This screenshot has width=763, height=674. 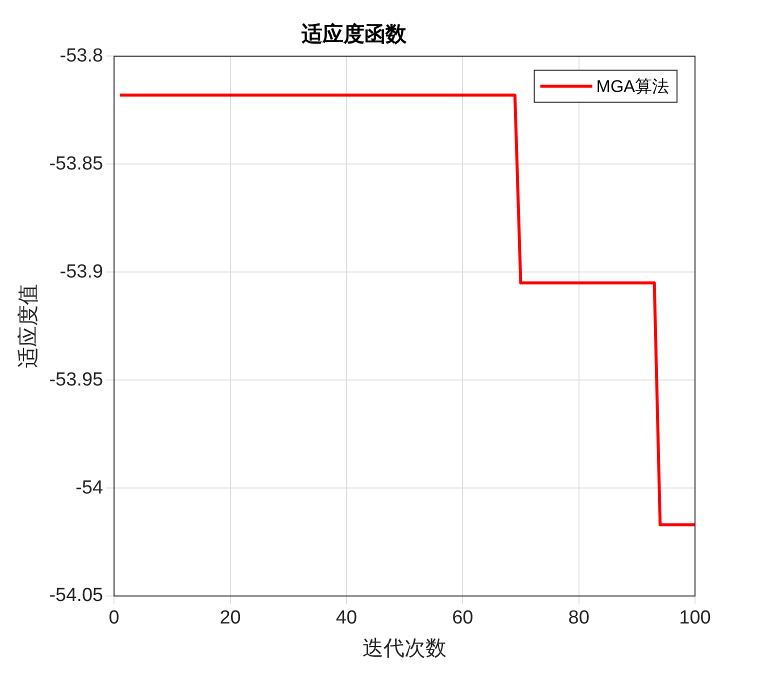 What do you see at coordinates (579, 618) in the screenshot?
I see `x-tick-label: 80` at bounding box center [579, 618].